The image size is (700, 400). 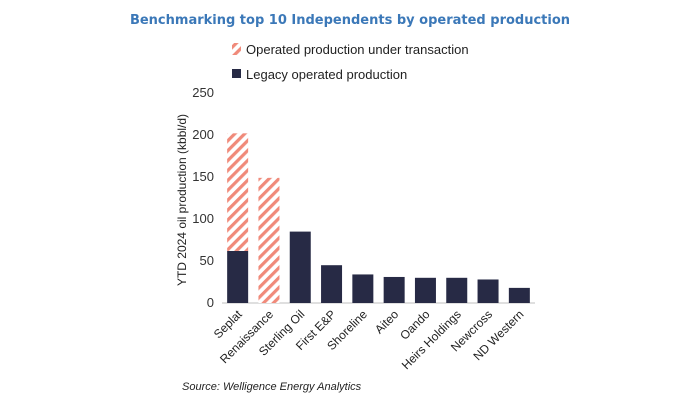 I want to click on y-axis-title: YTD 2024 oil production (kbbl/d), so click(x=182, y=200).